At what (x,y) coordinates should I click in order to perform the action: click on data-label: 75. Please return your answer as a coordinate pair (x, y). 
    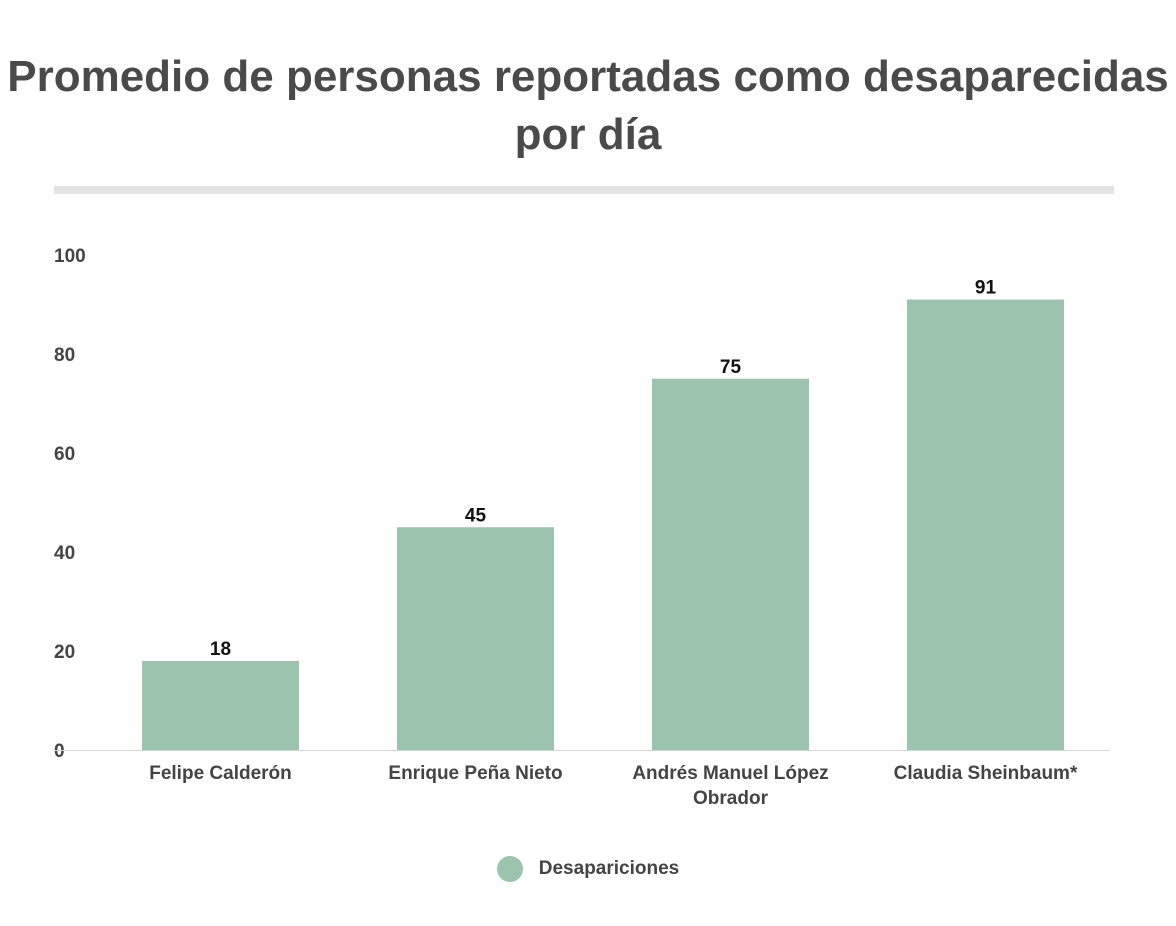
    Looking at the image, I should click on (731, 367).